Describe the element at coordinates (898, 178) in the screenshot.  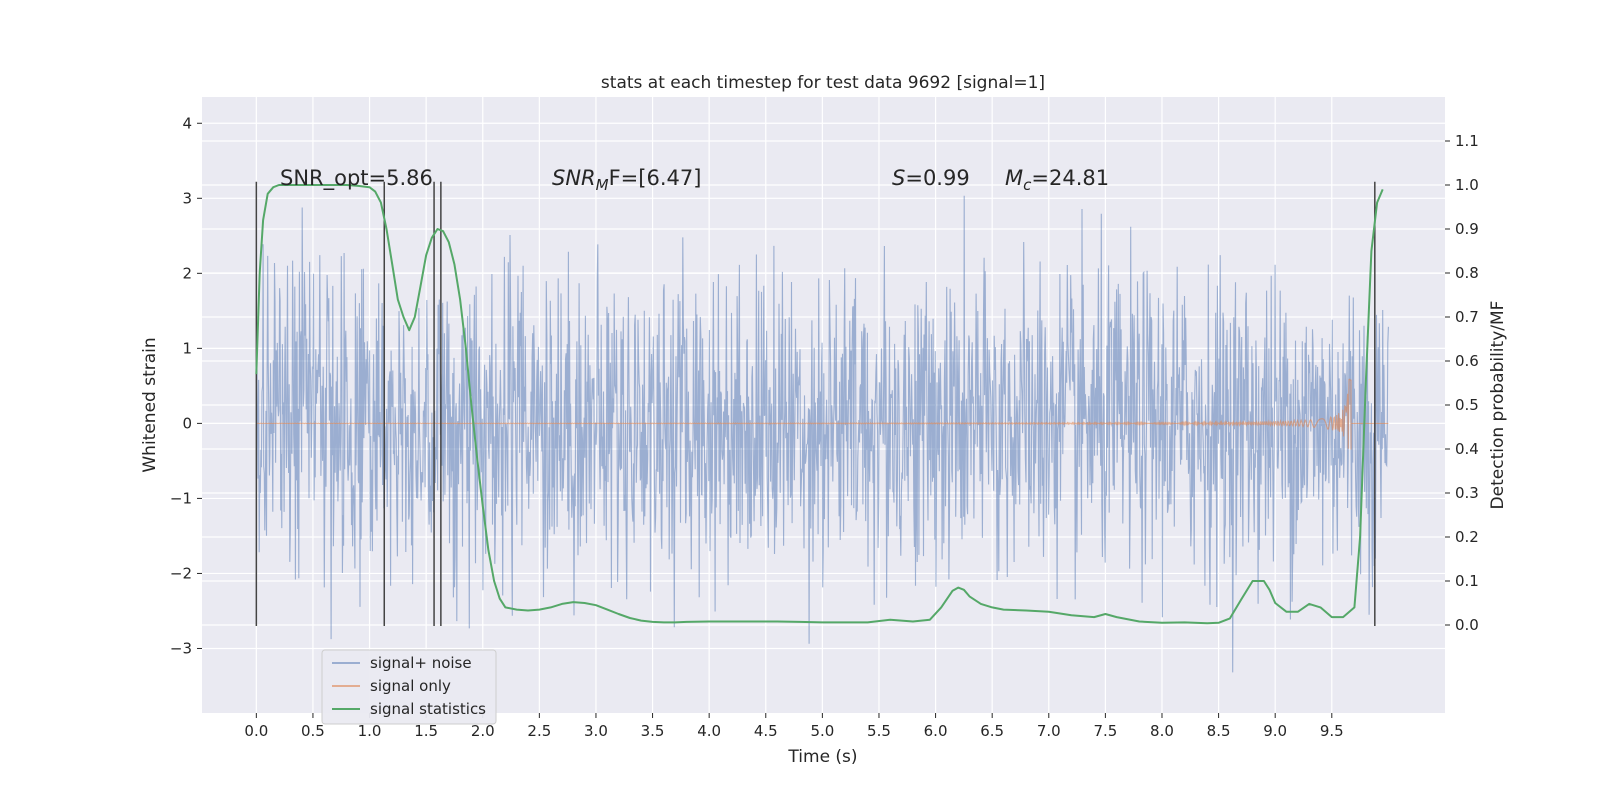
I see `s-symbol: S` at that location.